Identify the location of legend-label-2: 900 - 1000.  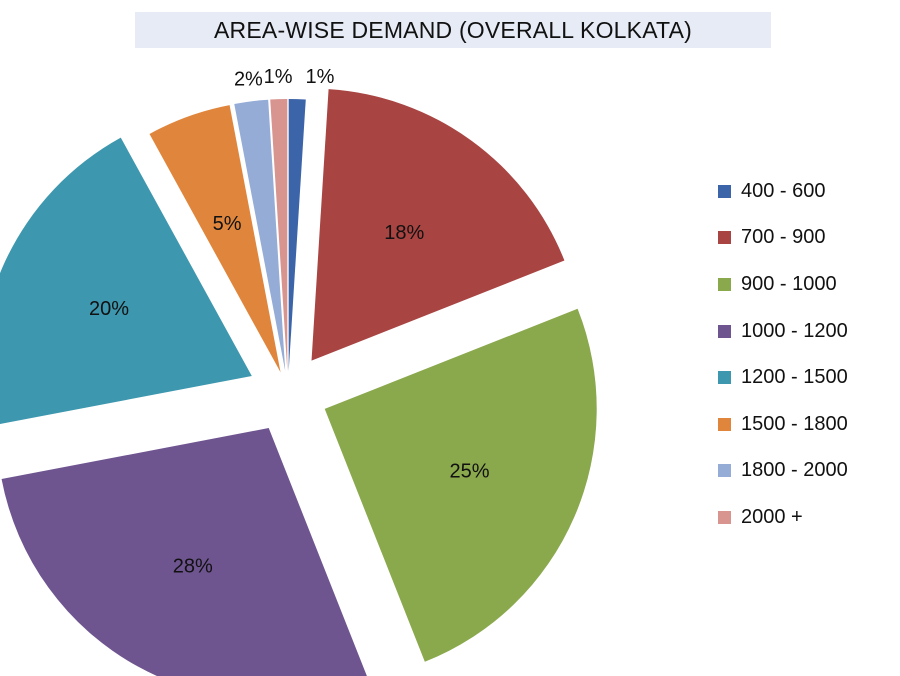
(789, 283).